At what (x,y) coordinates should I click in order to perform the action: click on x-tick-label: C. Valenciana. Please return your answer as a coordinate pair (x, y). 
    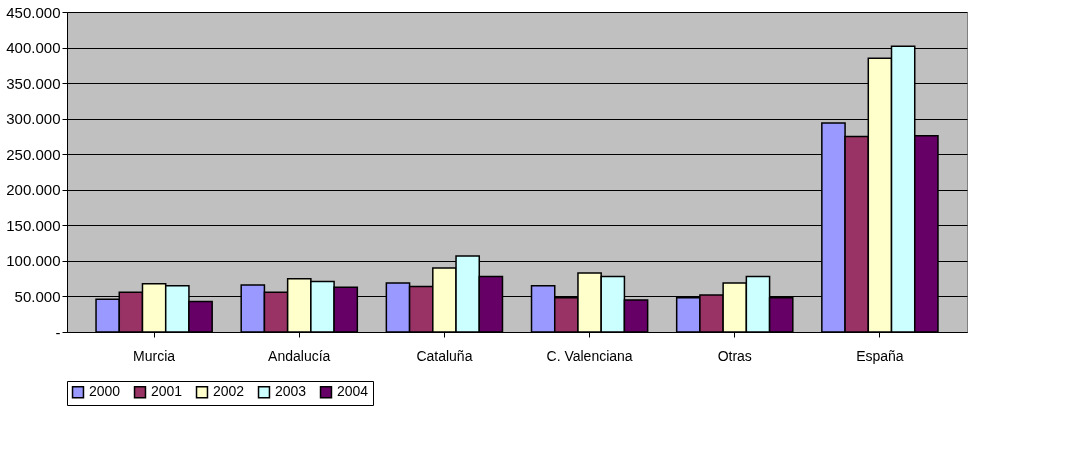
    Looking at the image, I should click on (589, 355).